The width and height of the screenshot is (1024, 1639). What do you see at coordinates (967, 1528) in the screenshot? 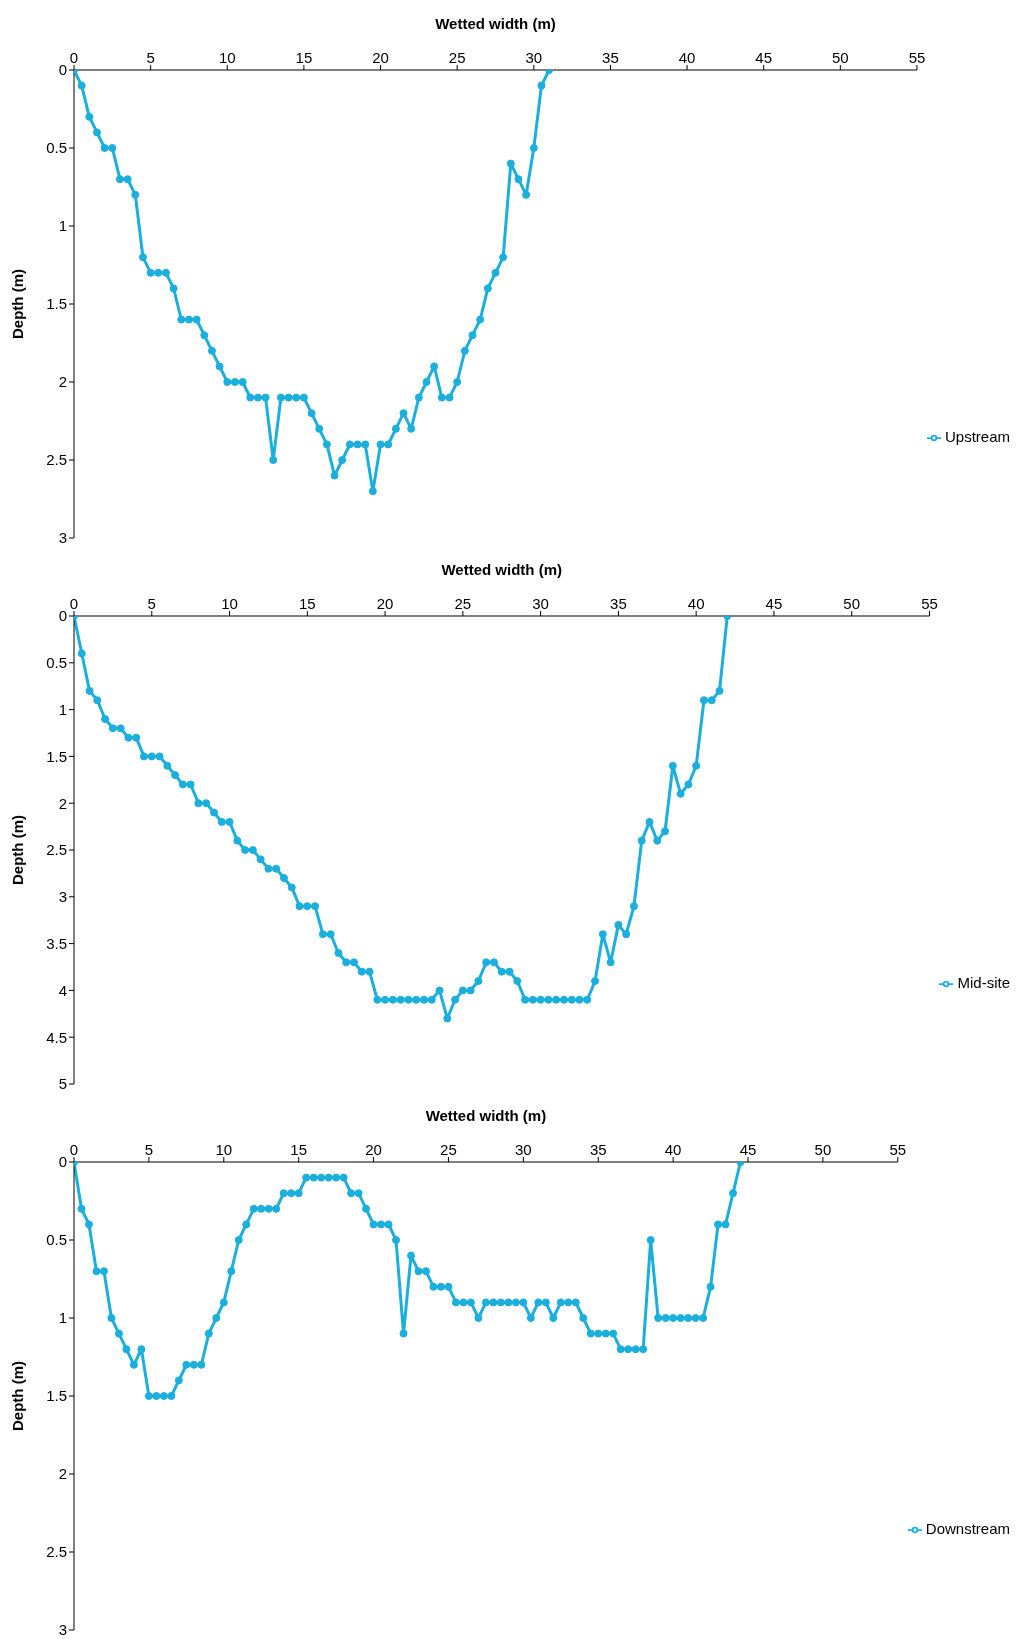
I see `legend-label: Downstream` at bounding box center [967, 1528].